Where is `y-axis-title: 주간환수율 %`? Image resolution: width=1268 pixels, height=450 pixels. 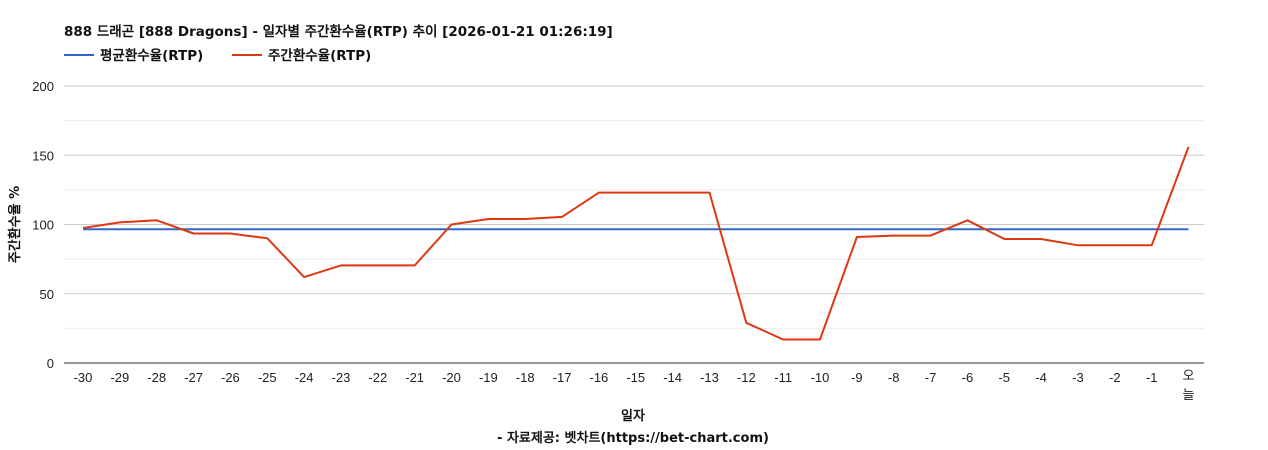
y-axis-title: 주간환수율 % is located at coordinates (15, 224).